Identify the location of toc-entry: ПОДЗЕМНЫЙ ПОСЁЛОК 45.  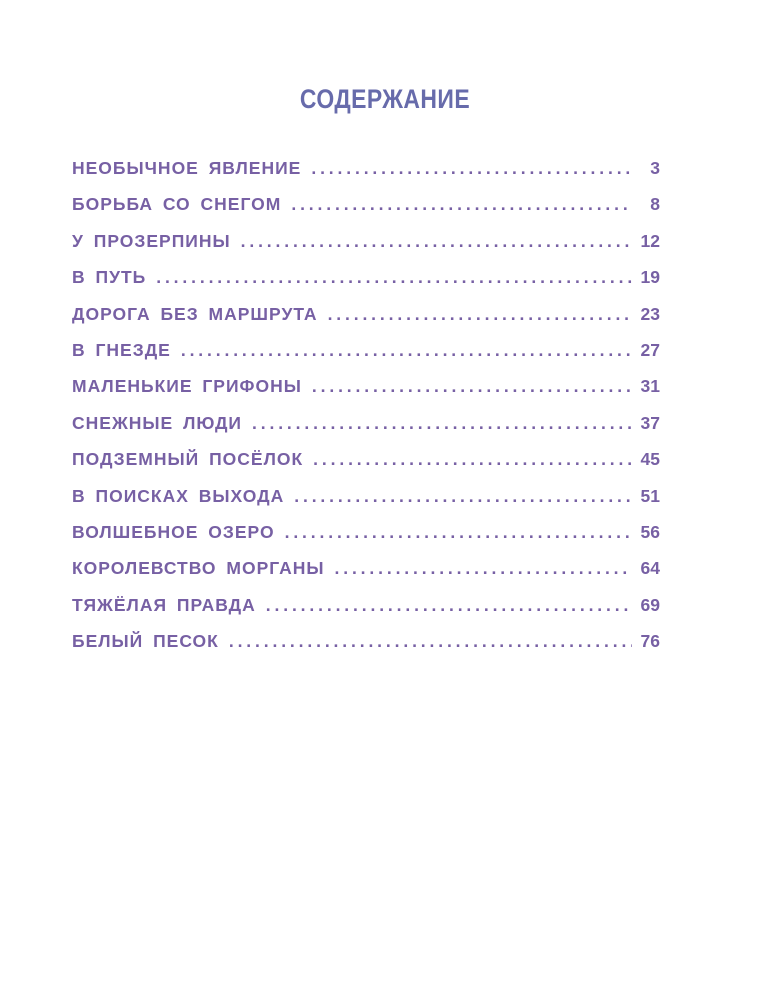
(366, 467).